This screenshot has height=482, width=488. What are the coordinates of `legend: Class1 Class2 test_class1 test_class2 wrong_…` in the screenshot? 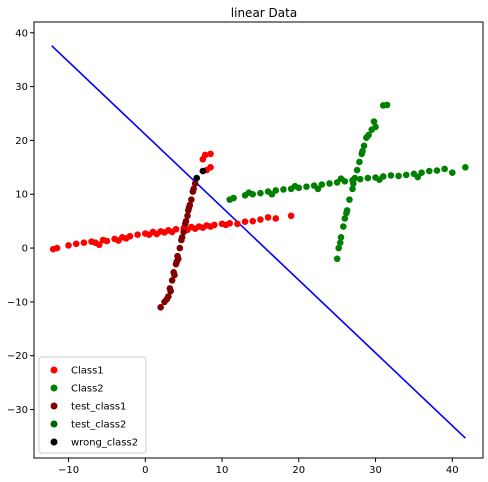 It's located at (92, 405).